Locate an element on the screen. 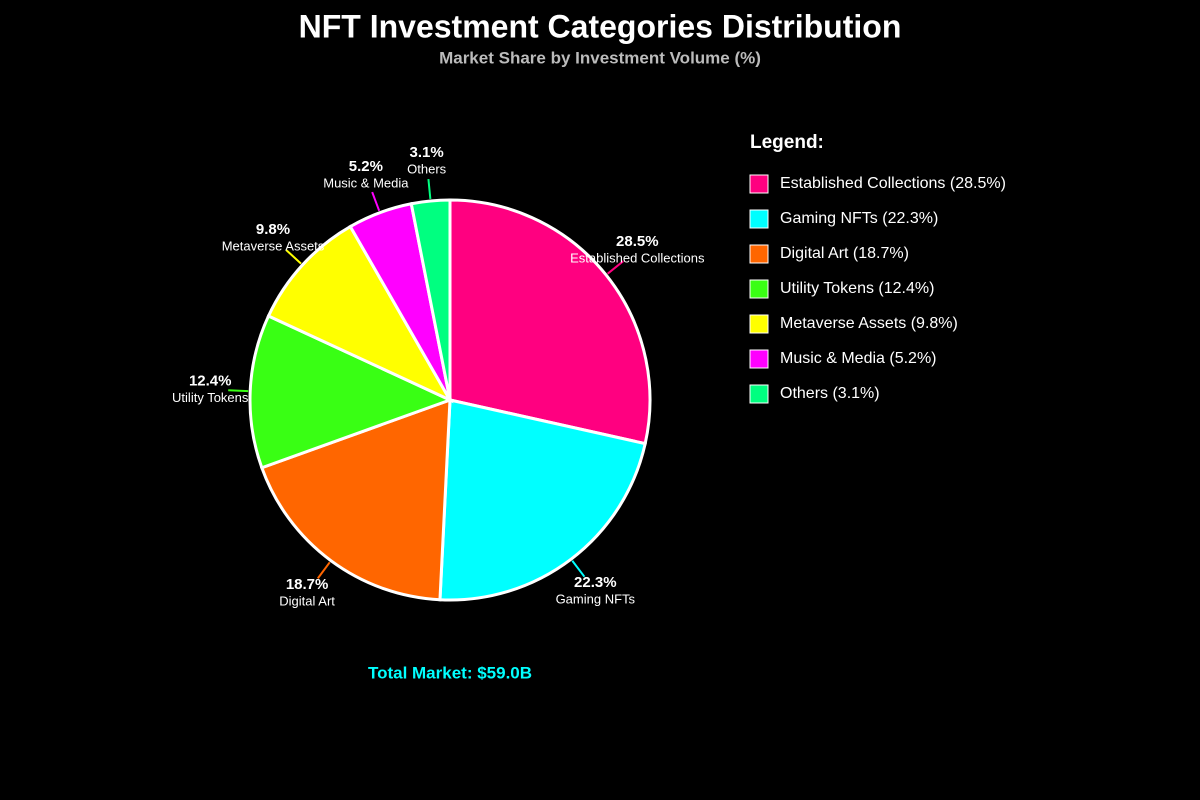  slice-label: Metaverse Assets is located at coordinates (273, 245).